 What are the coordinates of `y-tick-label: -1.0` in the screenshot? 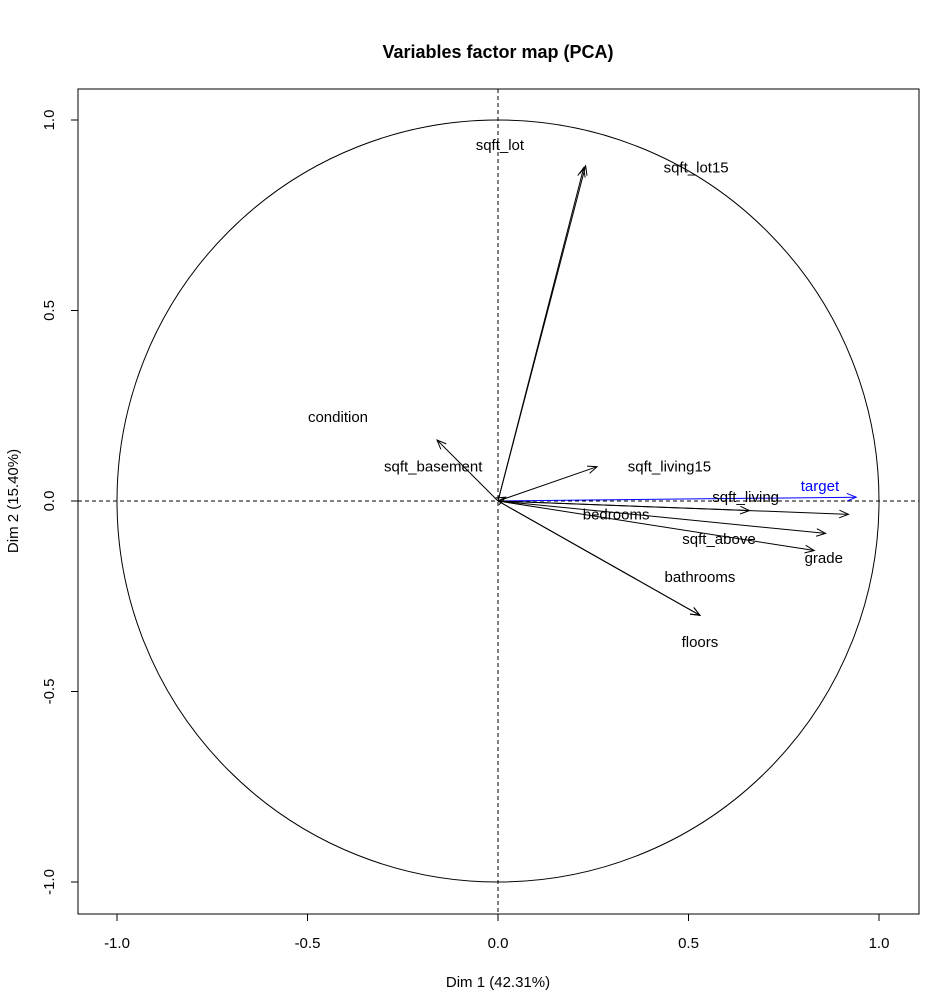 It's located at (49, 882).